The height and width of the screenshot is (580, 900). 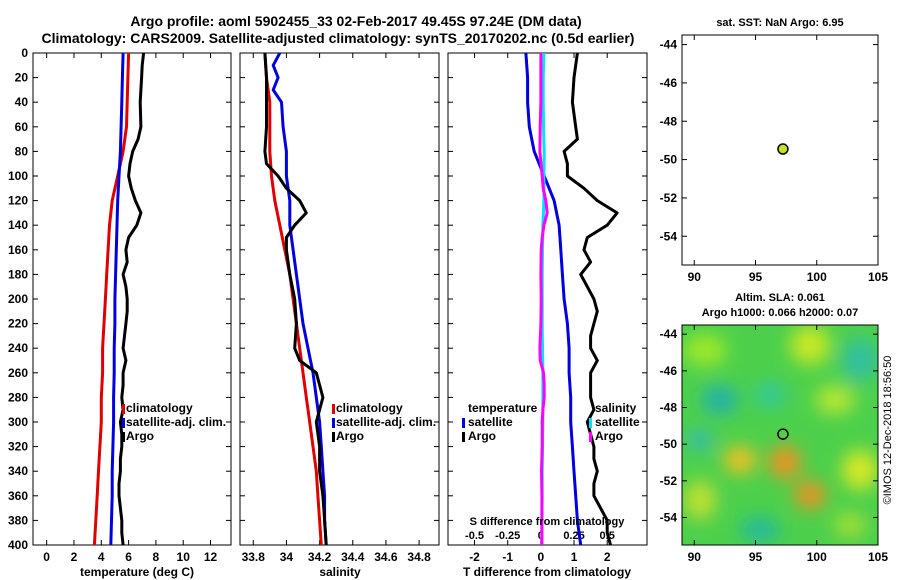 I want to click on sst-map-frame, so click(x=780, y=150).